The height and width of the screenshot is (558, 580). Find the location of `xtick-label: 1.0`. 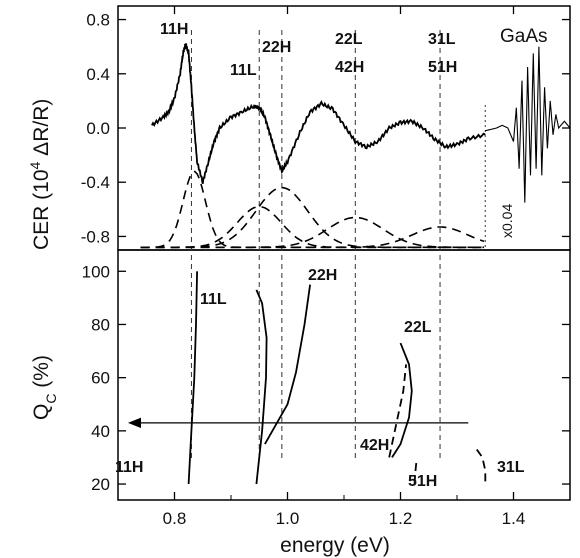

xtick-label: 1.0 is located at coordinates (288, 518).